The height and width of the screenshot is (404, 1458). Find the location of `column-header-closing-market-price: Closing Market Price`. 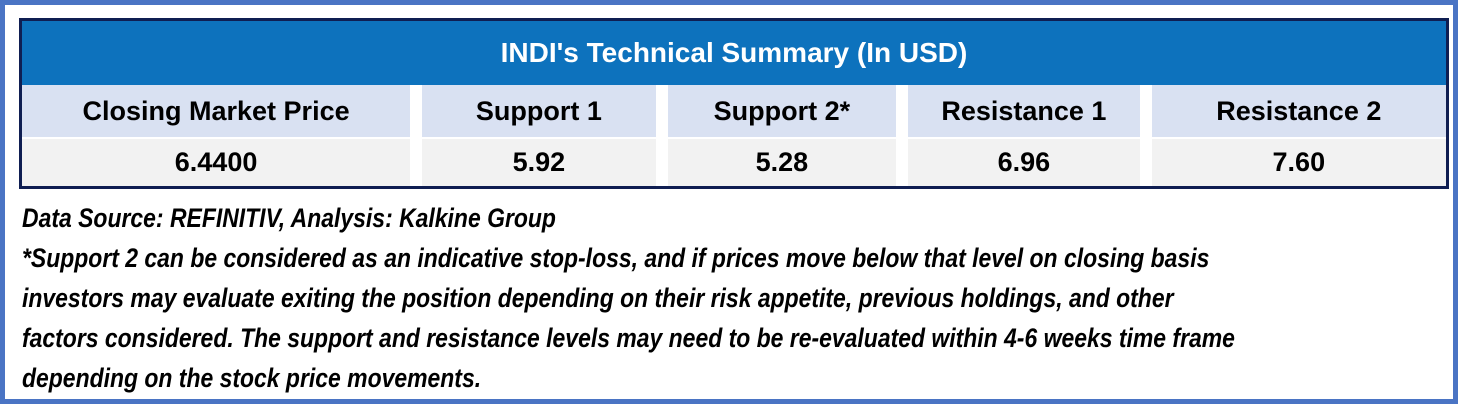

column-header-closing-market-price: Closing Market Price is located at coordinates (216, 111).